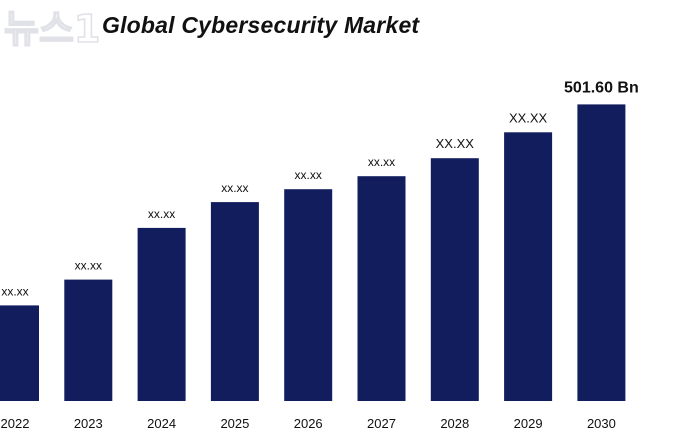 The image size is (686, 440). Describe the element at coordinates (454, 279) in the screenshot. I see `bar-2028` at that location.